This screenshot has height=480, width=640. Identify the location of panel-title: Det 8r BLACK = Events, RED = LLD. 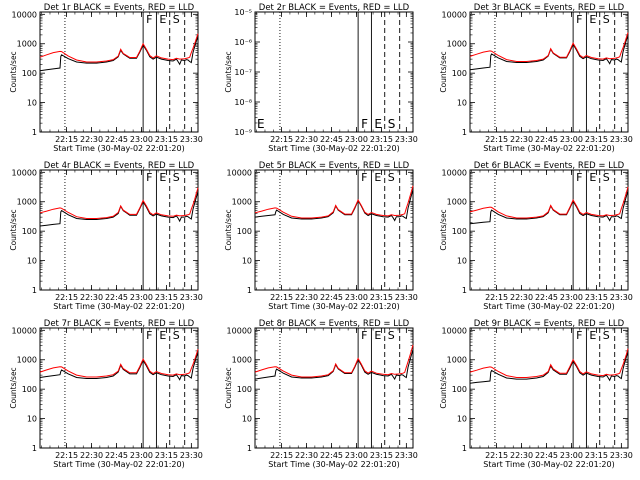
(334, 324).